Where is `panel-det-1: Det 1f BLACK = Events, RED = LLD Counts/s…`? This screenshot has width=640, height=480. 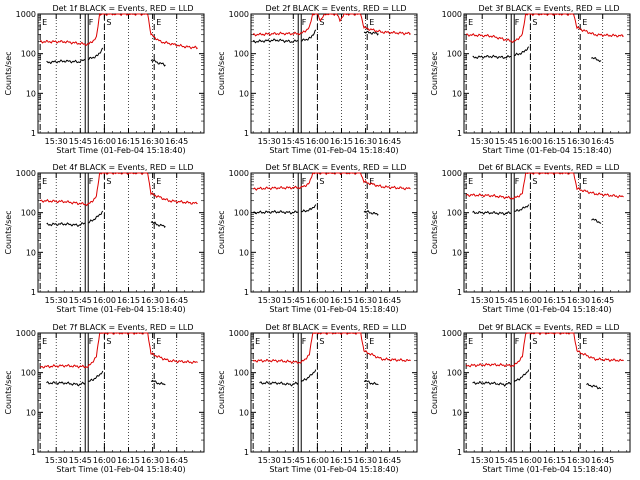 panel-det-1: Det 1f BLACK = Events, RED = LLD Counts/s… is located at coordinates (104, 79).